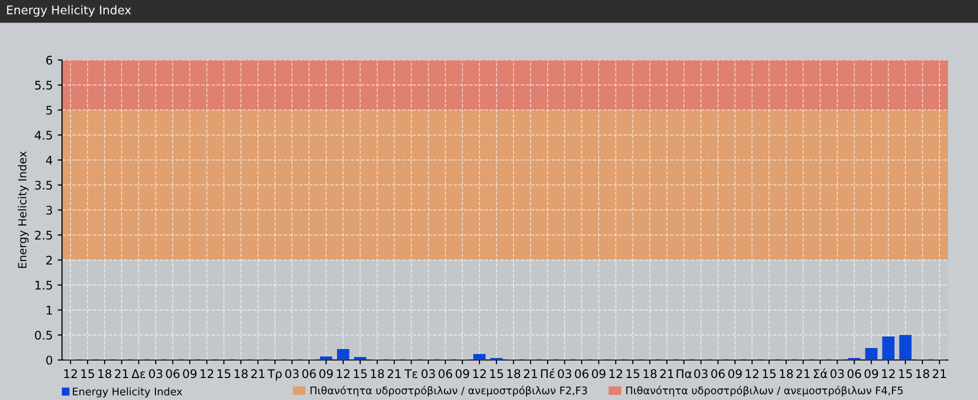  I want to click on x-tick-label: Δε, so click(139, 373).